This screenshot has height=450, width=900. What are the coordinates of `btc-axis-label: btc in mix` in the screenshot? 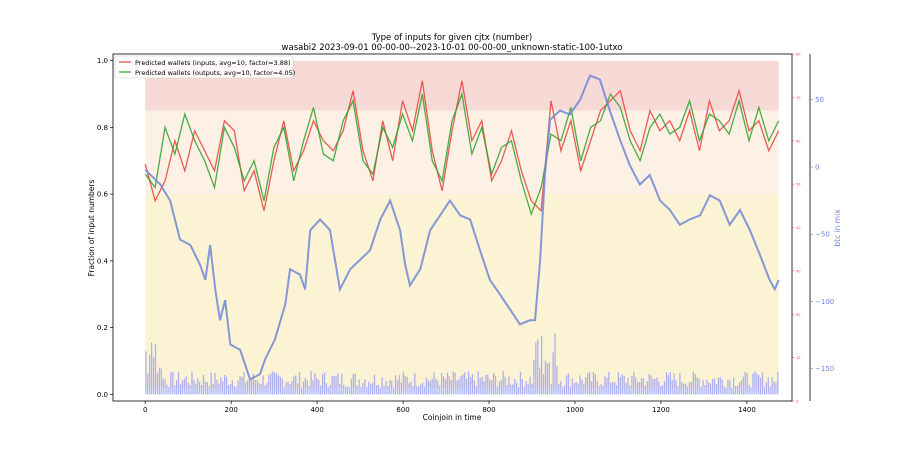 It's located at (837, 228).